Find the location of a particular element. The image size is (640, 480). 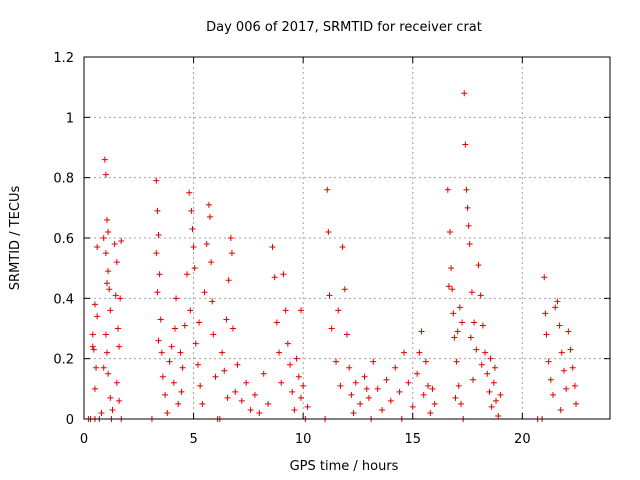

y-tick-label: 0.2 is located at coordinates (63, 360).